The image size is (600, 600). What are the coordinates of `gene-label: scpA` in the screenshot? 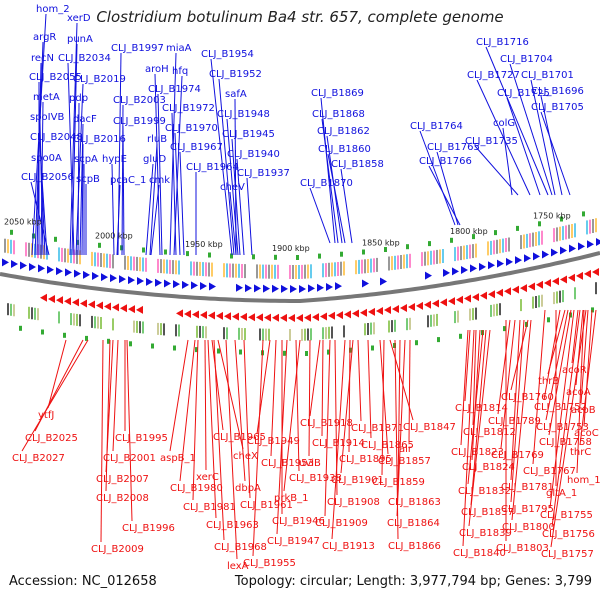 It's located at (86, 159).